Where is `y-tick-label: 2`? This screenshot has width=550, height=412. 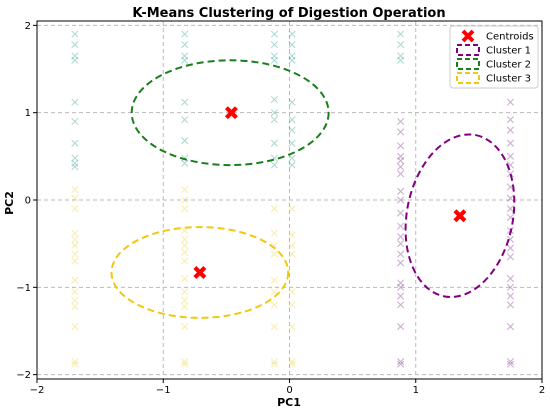 y-tick-label: 2 is located at coordinates (28, 26).